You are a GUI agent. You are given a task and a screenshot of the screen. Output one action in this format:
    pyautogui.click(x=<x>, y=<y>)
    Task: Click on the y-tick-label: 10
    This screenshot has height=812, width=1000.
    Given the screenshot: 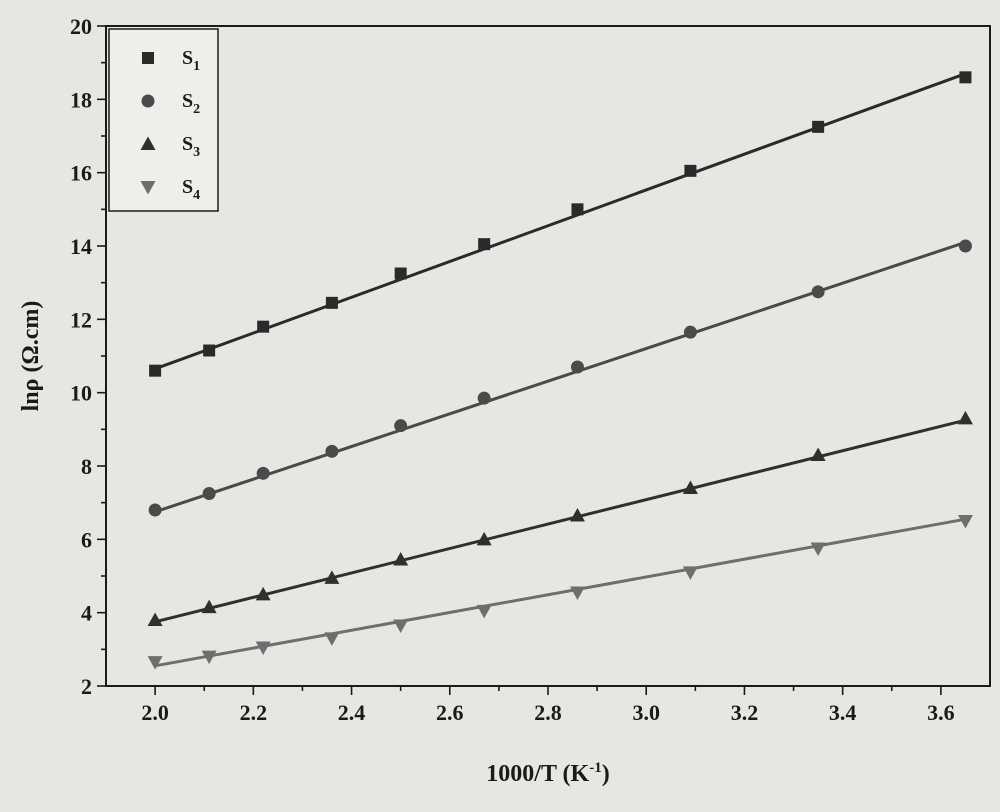 What is the action you would take?
    pyautogui.click(x=81, y=393)
    